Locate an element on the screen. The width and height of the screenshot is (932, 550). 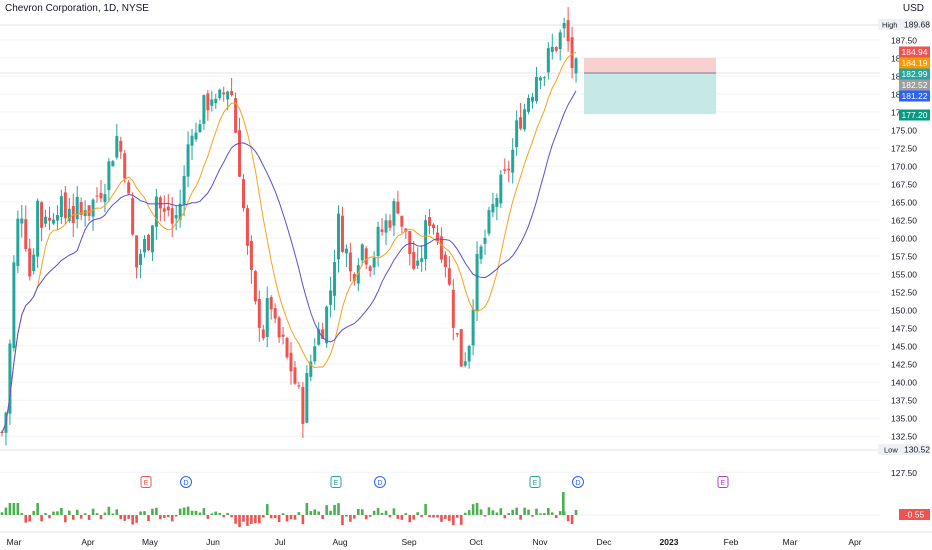
price-badge-bg is located at coordinates (914, 85).